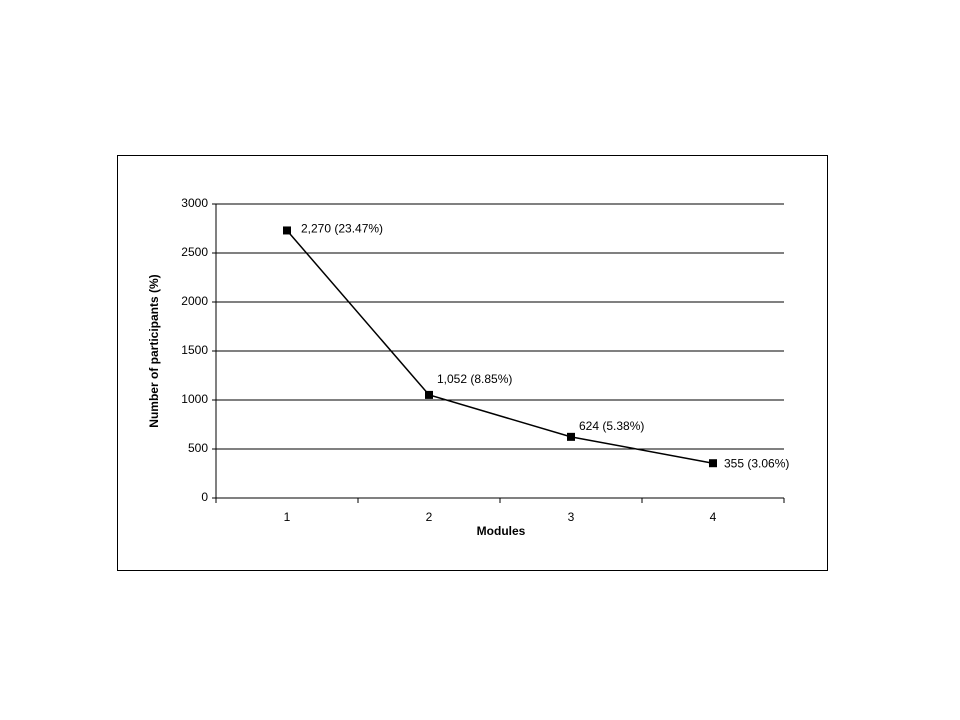 The width and height of the screenshot is (960, 720). What do you see at coordinates (204, 497) in the screenshot?
I see `y-tick-label: 0` at bounding box center [204, 497].